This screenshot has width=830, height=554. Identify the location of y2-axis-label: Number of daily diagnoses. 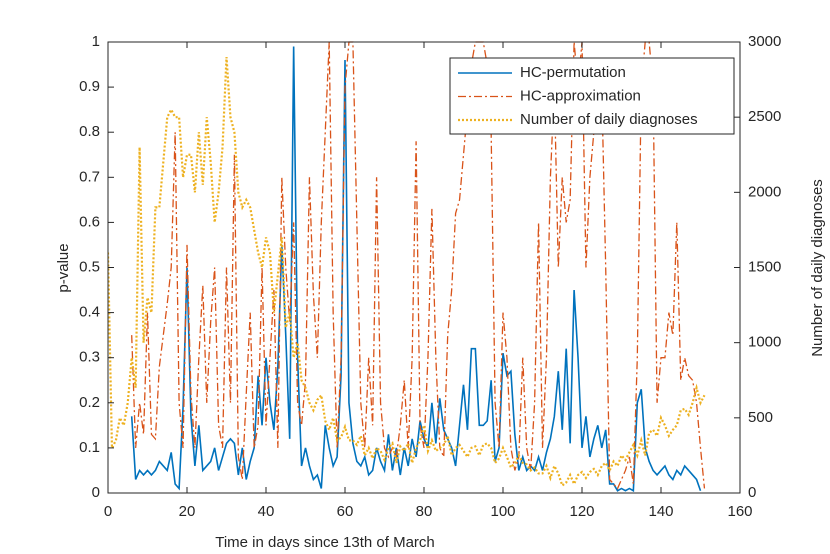
(817, 268).